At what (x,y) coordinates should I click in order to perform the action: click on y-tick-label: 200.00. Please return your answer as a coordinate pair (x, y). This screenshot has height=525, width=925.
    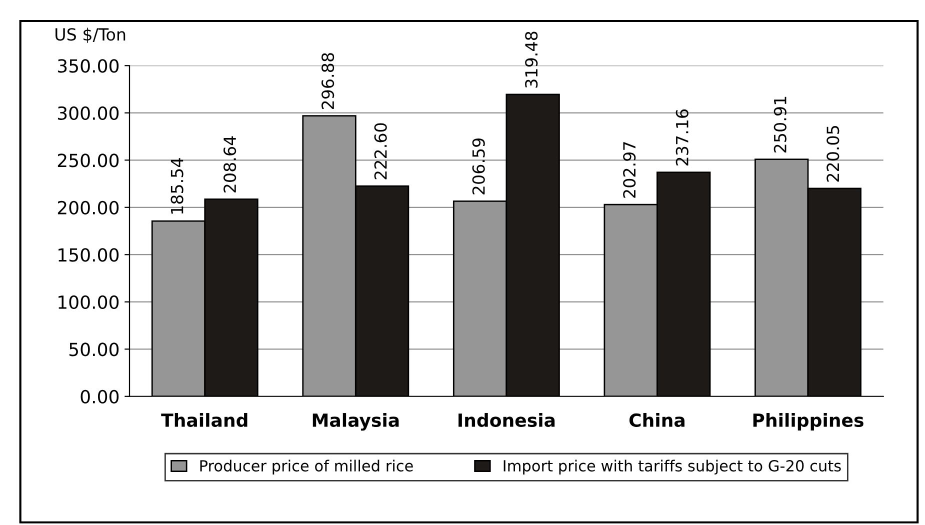
    Looking at the image, I should click on (88, 207).